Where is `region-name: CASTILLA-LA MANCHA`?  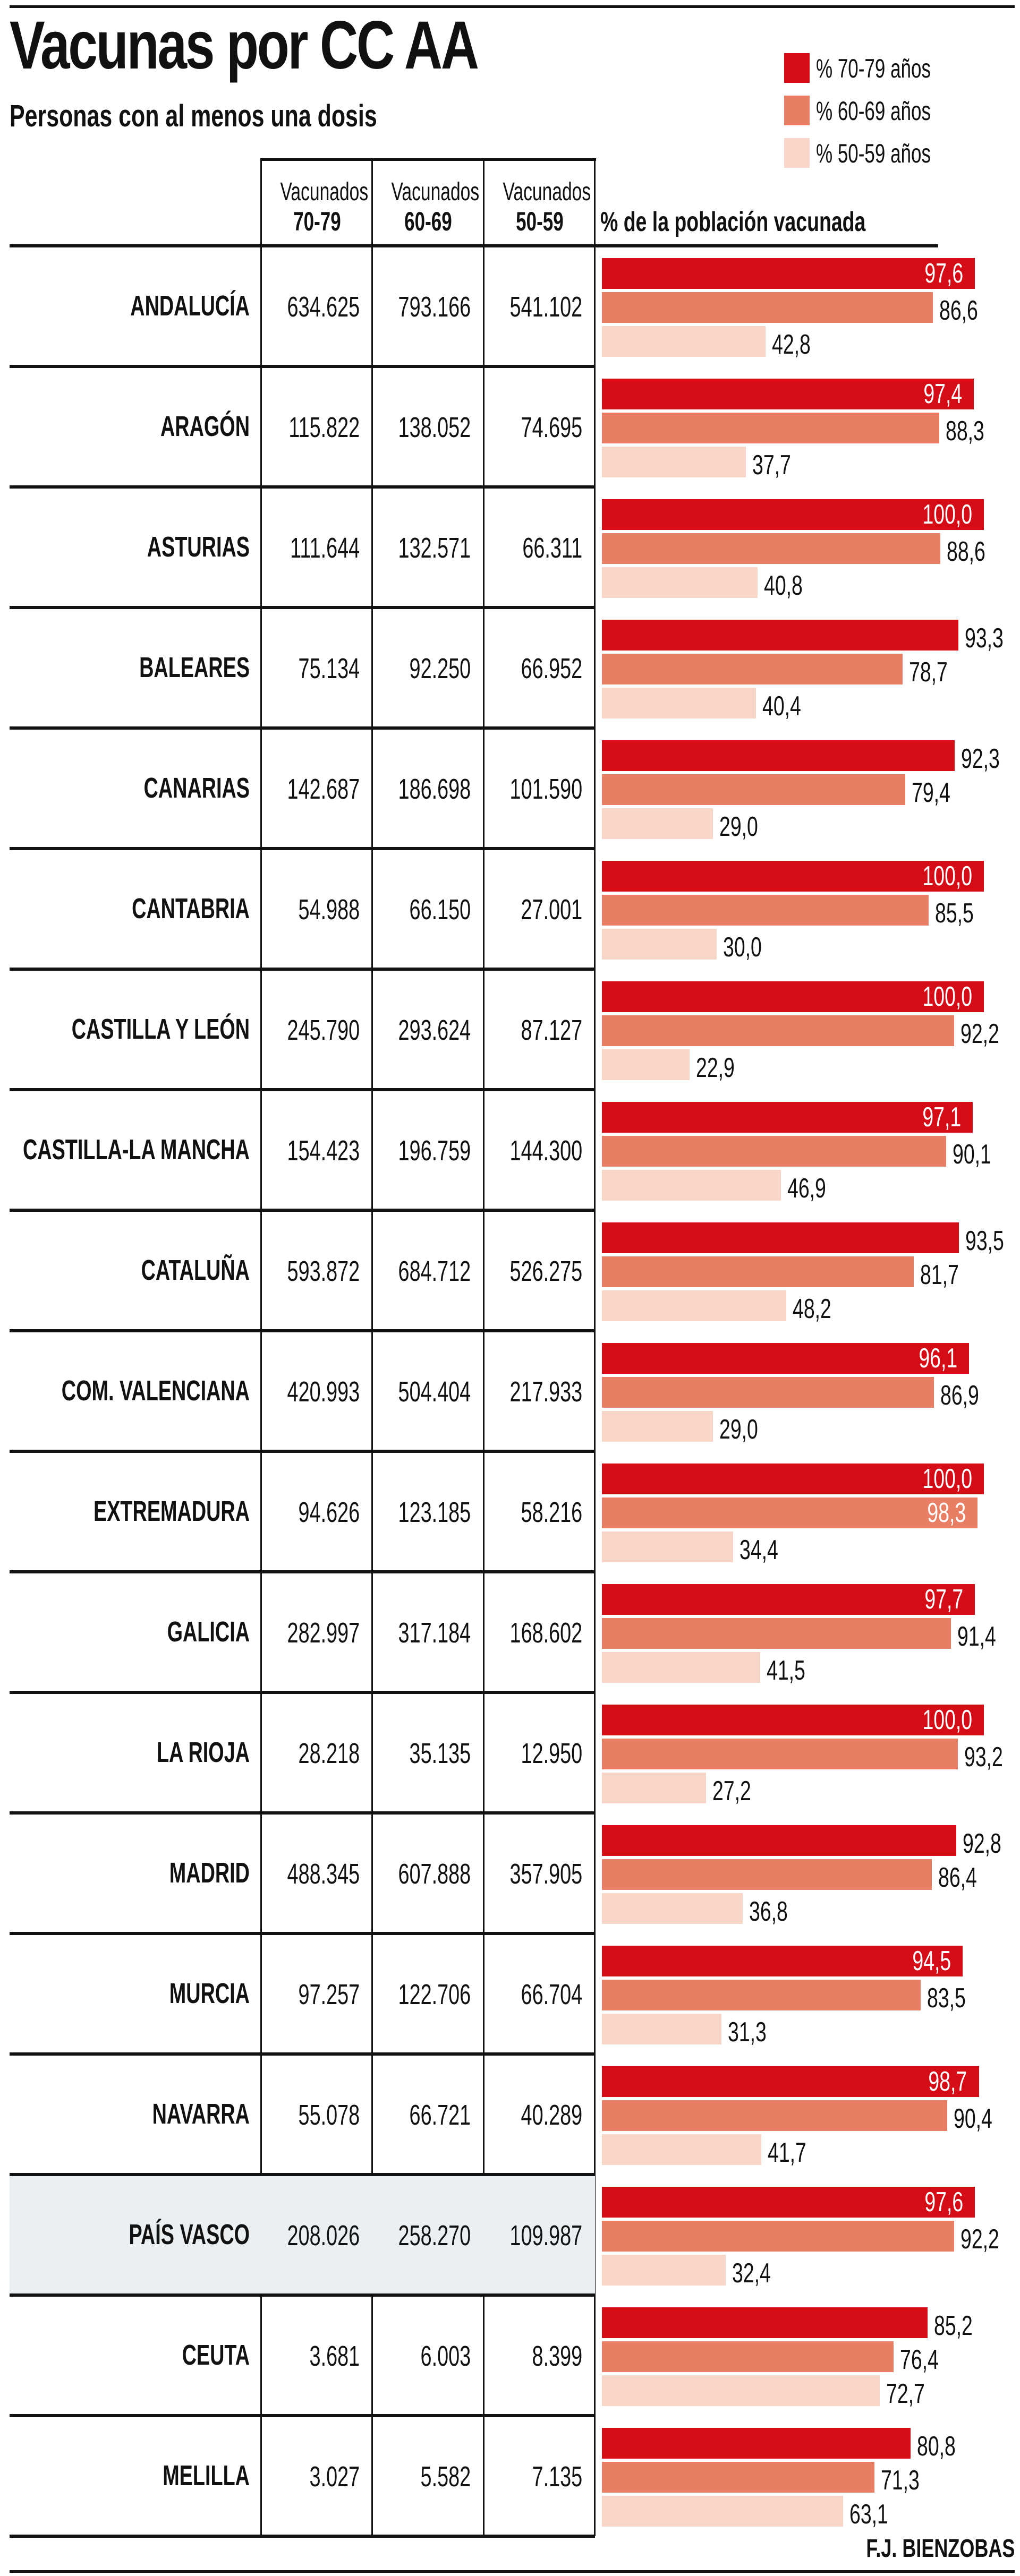
region-name: CASTILLA-LA MANCHA is located at coordinates (136, 1150).